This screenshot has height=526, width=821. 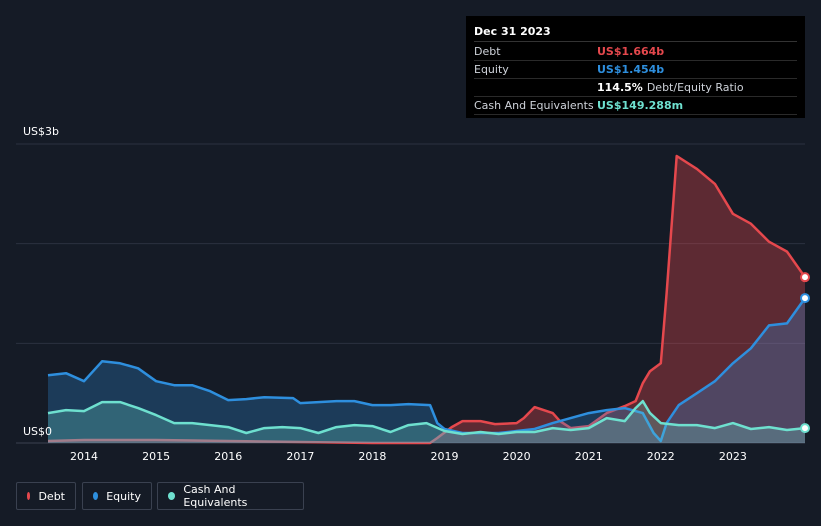 What do you see at coordinates (300, 456) in the screenshot?
I see `x-tick-label: 2017` at bounding box center [300, 456].